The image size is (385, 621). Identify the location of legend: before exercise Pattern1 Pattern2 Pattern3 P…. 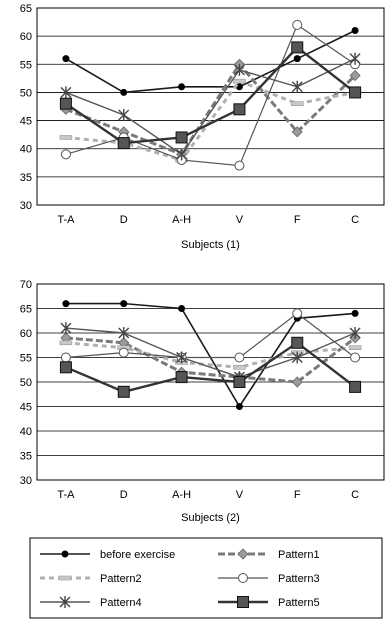
(206, 578).